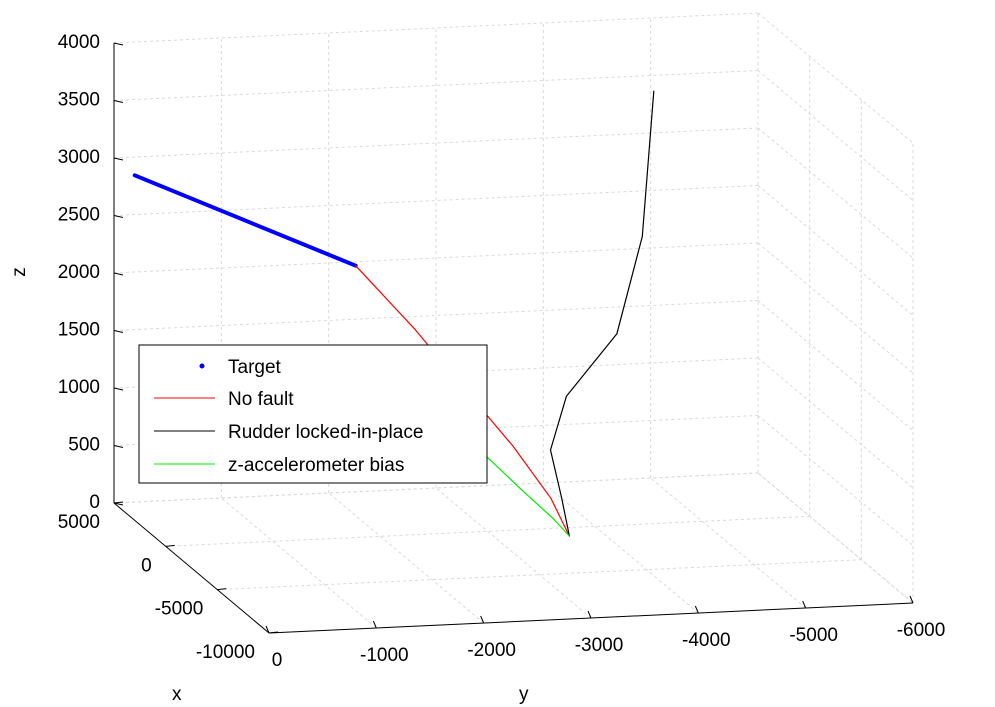  I want to click on y-tick-label-3: -3000, so click(599, 645).